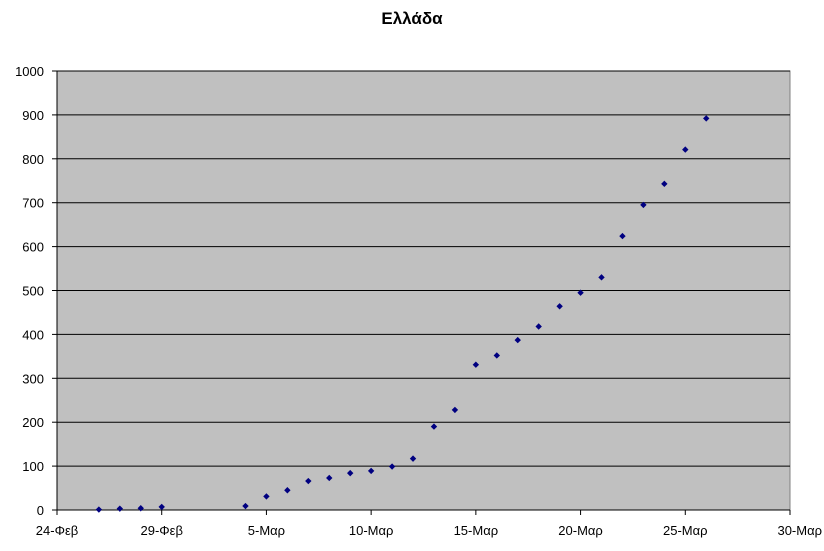 Image resolution: width=824 pixels, height=551 pixels. What do you see at coordinates (580, 530) in the screenshot?
I see `x-tick-label: 20-Μαρ` at bounding box center [580, 530].